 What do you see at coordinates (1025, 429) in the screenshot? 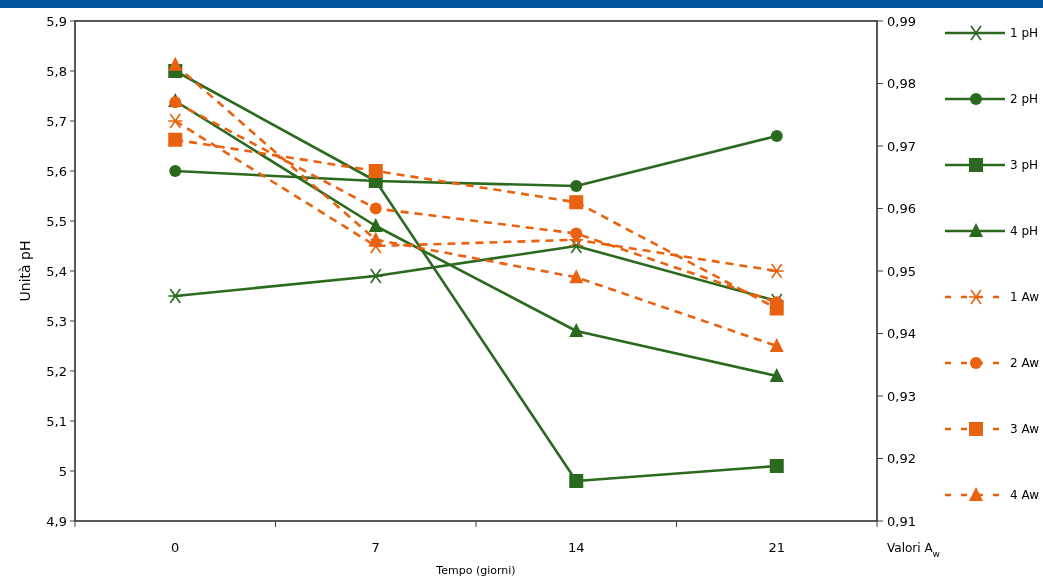
I see `legend-label: 3 Aw` at bounding box center [1025, 429].